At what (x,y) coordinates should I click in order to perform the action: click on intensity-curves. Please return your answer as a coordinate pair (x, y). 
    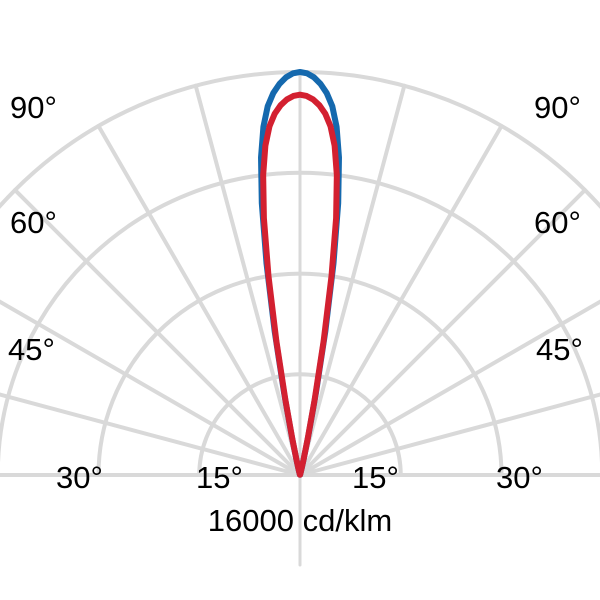
    Looking at the image, I should click on (300, 273).